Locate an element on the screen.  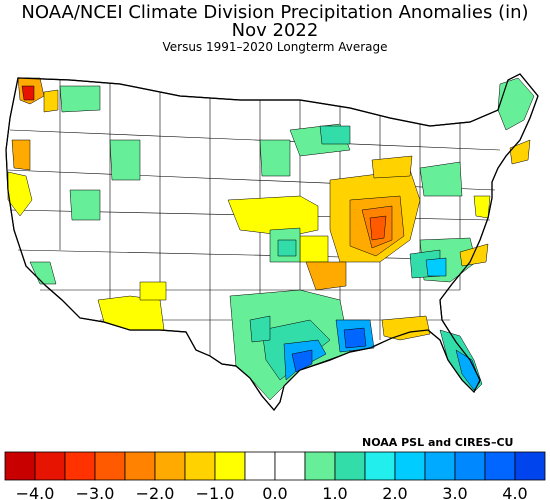
legend-ticks: −4.0 −3.0 −2.0 −1.0 0.0 1.0 2.0 3.0 4.0 is located at coordinates (272, 492).